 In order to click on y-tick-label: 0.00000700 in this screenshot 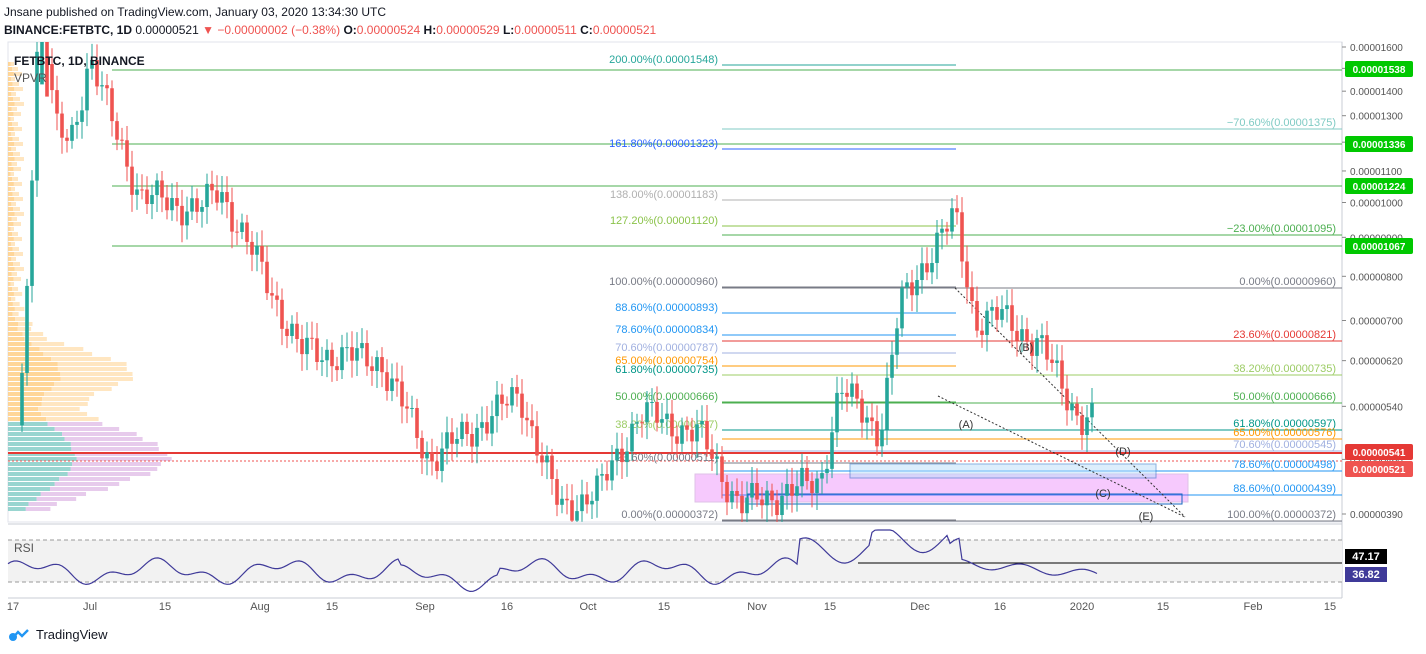, I will do `click(1376, 321)`.